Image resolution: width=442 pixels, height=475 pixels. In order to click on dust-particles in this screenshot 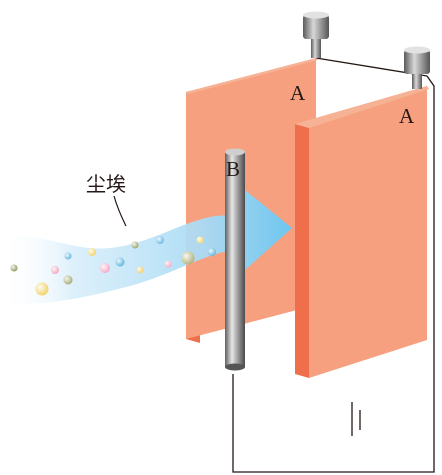, I will do `click(113, 266)`.